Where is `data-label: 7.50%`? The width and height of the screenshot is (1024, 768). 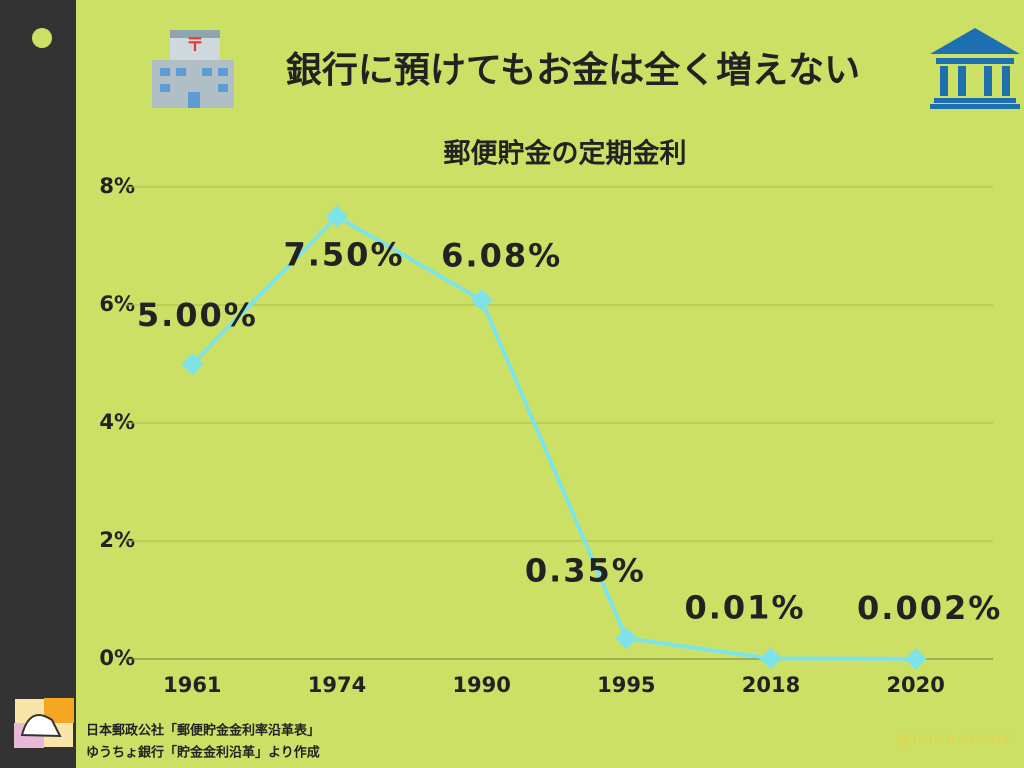 data-label: 7.50% is located at coordinates (343, 255).